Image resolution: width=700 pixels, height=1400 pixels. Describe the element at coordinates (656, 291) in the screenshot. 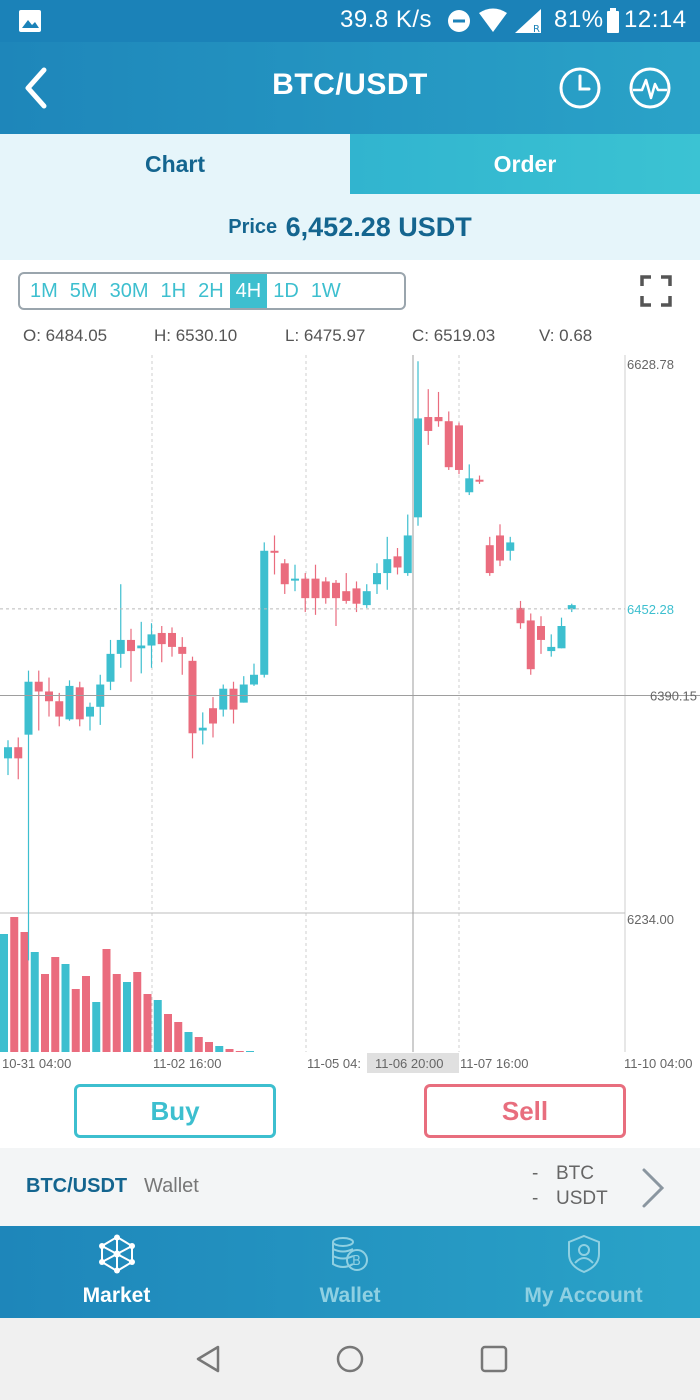

I see `fullscreen-icon` at that location.